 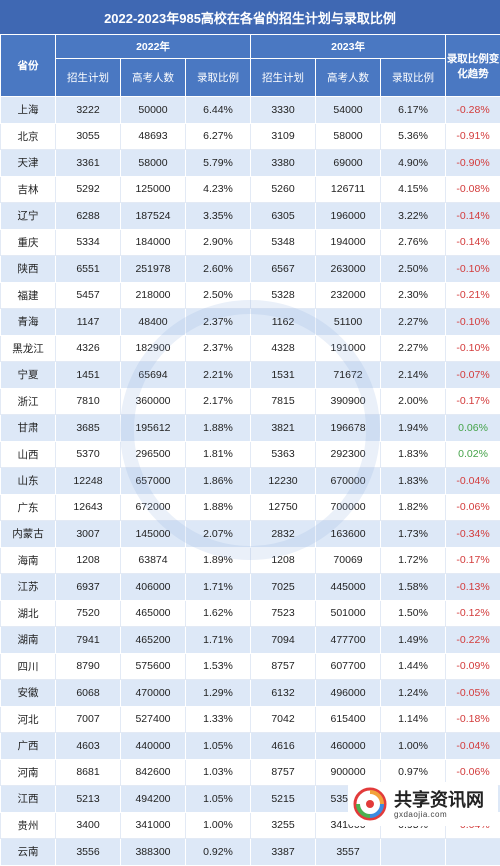 What do you see at coordinates (28, 375) in the screenshot?
I see `cell-province: 宁夏` at bounding box center [28, 375].